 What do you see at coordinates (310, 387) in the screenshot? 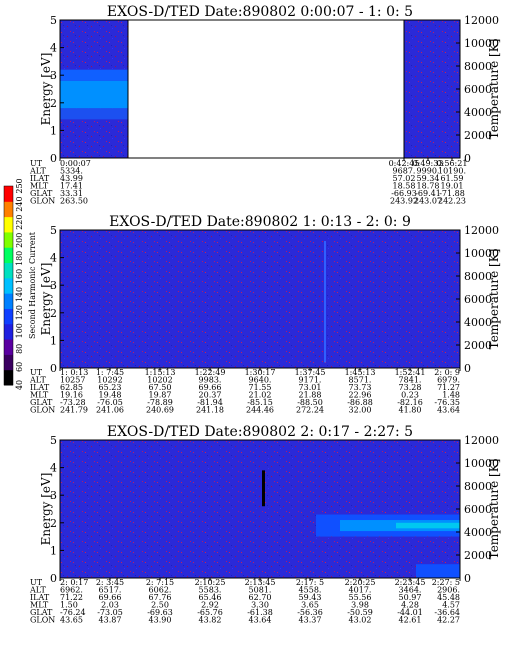
I see `table-cell: 73.01` at bounding box center [310, 387].